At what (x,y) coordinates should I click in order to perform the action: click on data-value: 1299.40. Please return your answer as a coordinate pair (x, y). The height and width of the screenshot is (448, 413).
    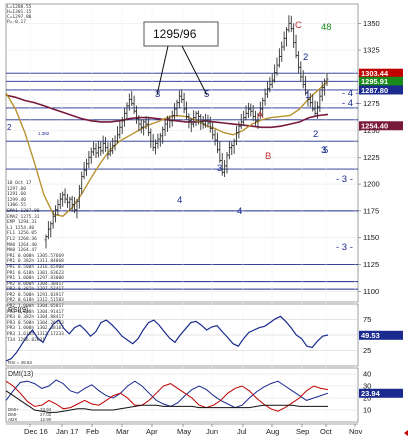
    Looking at the image, I should click on (16, 200).